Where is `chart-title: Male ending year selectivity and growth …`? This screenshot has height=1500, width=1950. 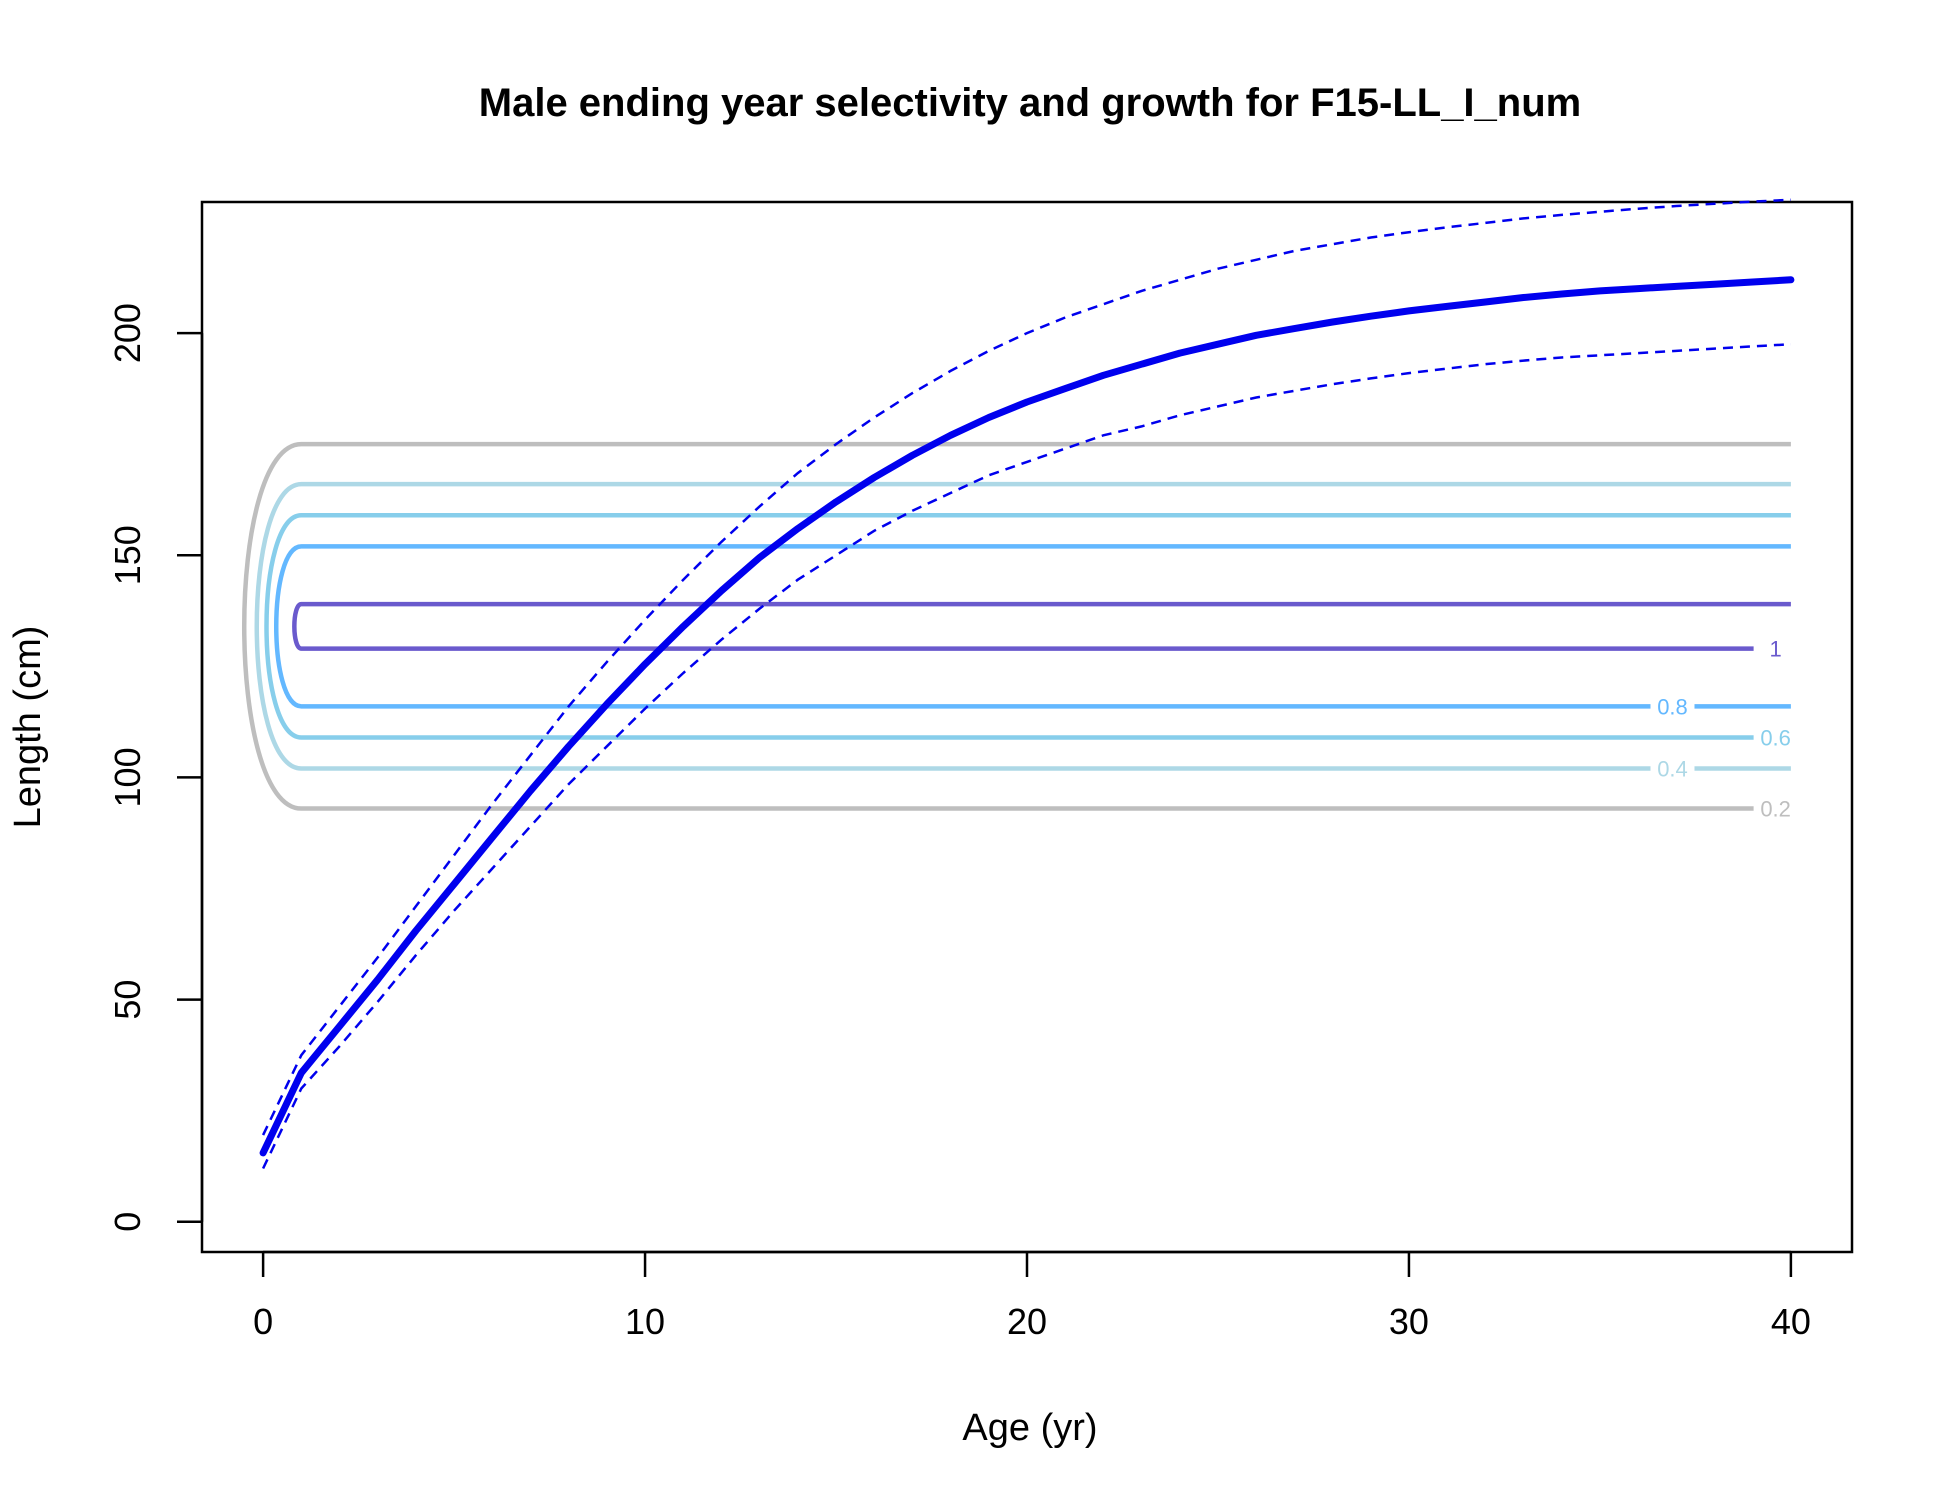 chart-title: Male ending year selectivity and growth … is located at coordinates (1030, 103).